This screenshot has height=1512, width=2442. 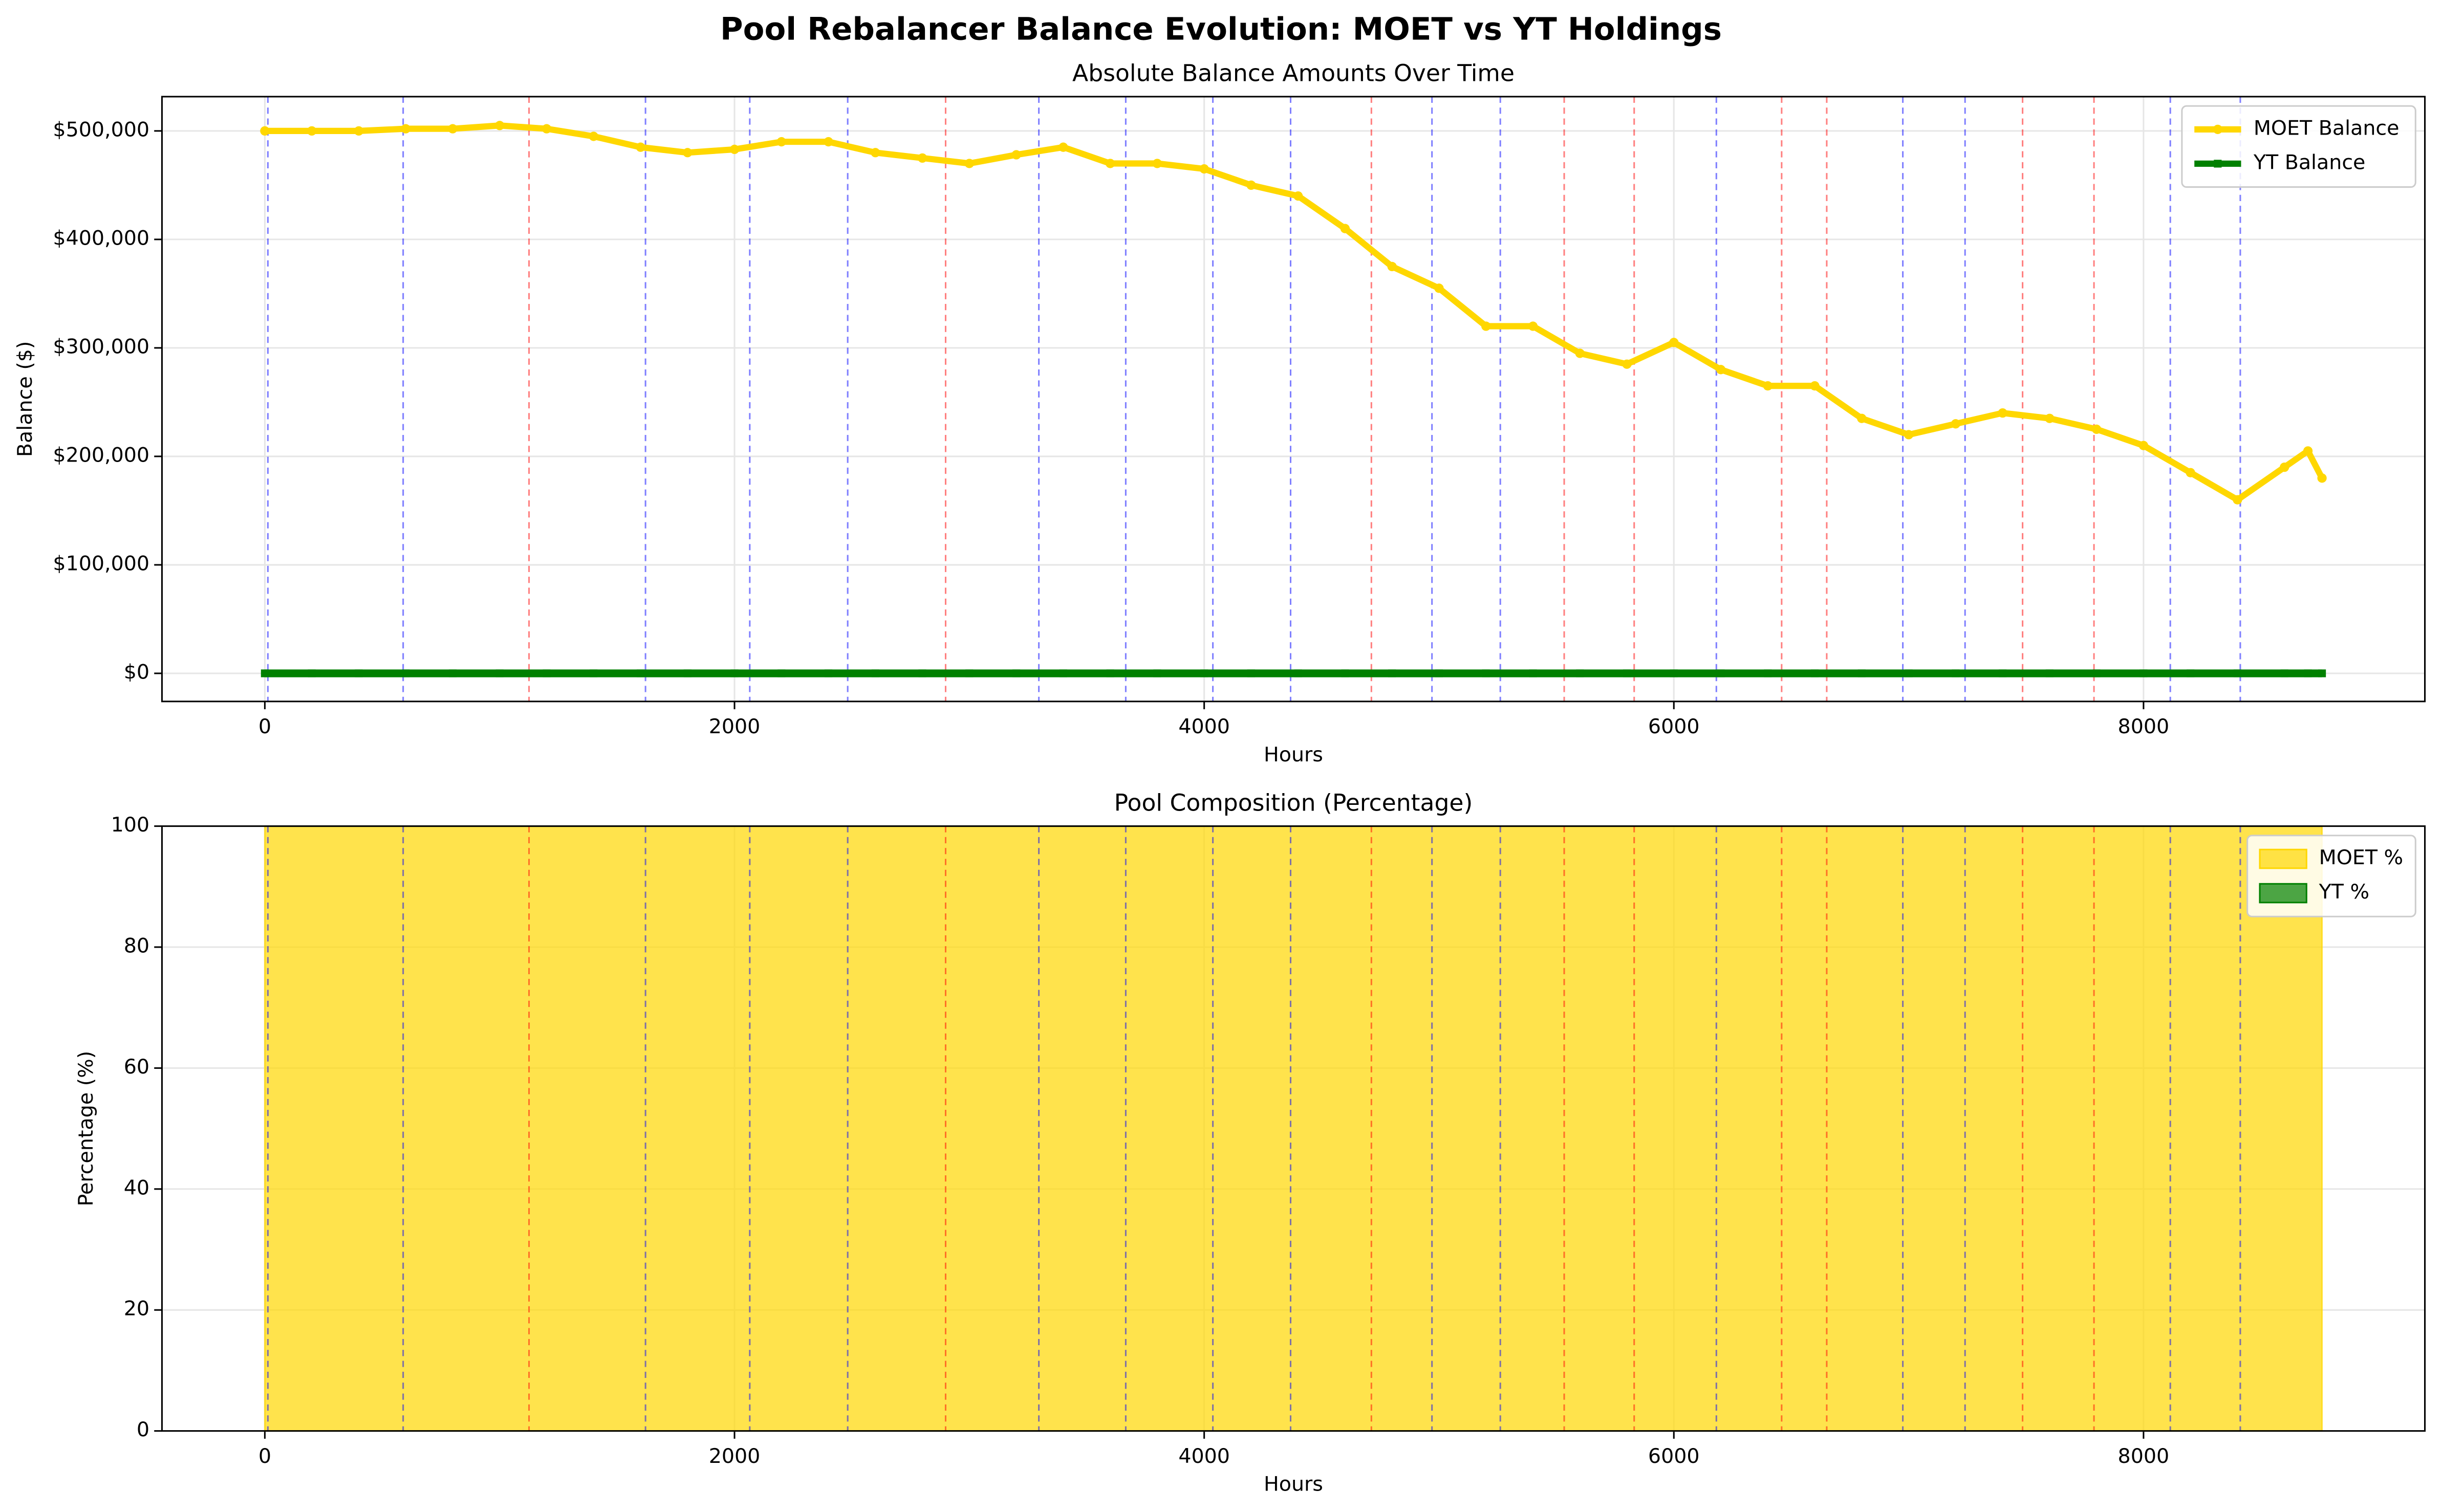 What do you see at coordinates (2361, 857) in the screenshot?
I see `legend-label: MOET %` at bounding box center [2361, 857].